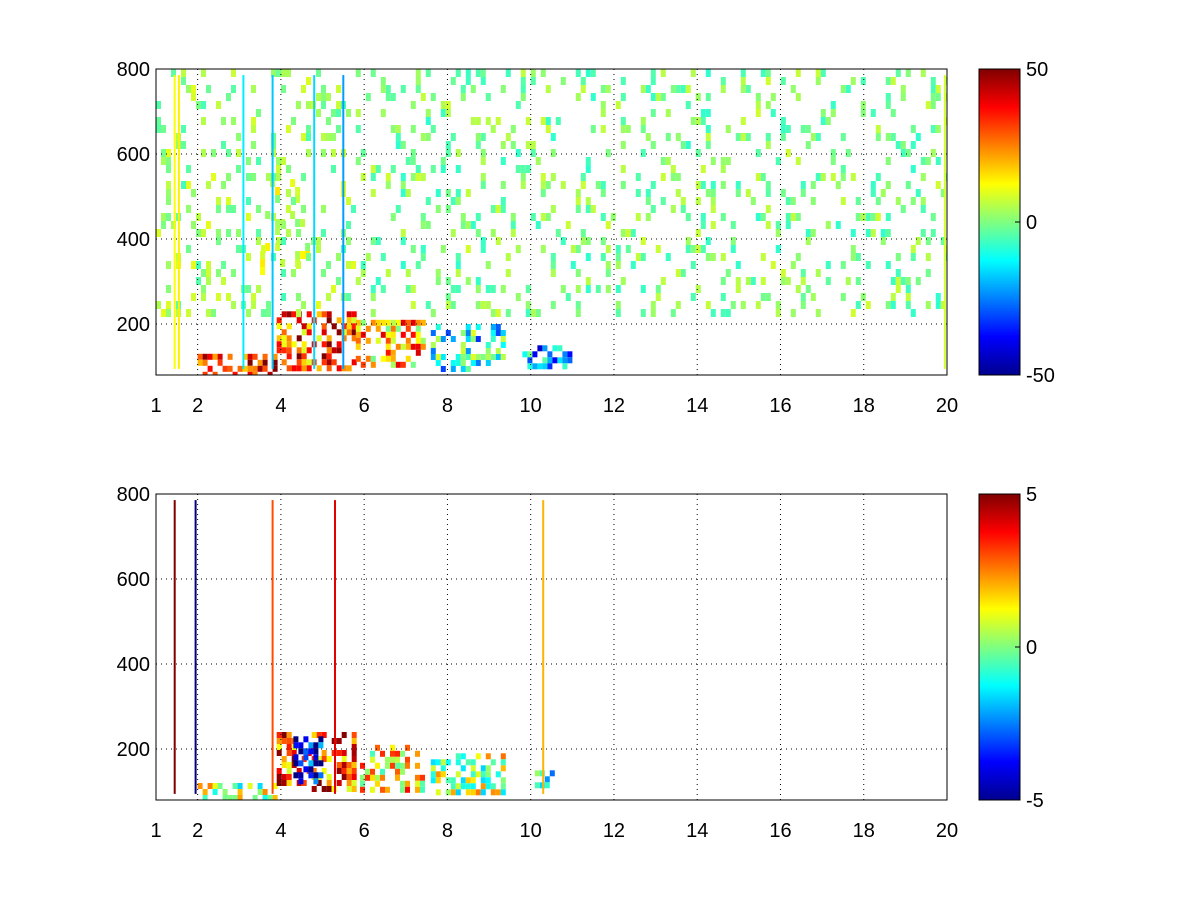  Describe the element at coordinates (280, 406) in the screenshot. I see `x-tick-label: 4` at that location.